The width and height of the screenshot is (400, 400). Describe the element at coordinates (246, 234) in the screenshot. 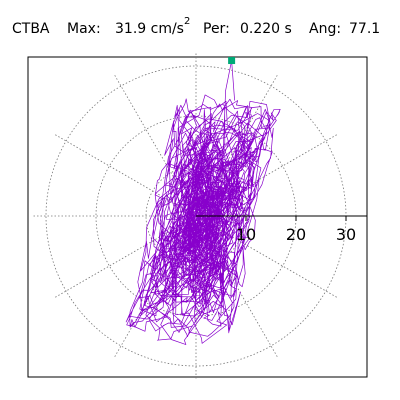

I see `radial-tick-label: 10` at that location.